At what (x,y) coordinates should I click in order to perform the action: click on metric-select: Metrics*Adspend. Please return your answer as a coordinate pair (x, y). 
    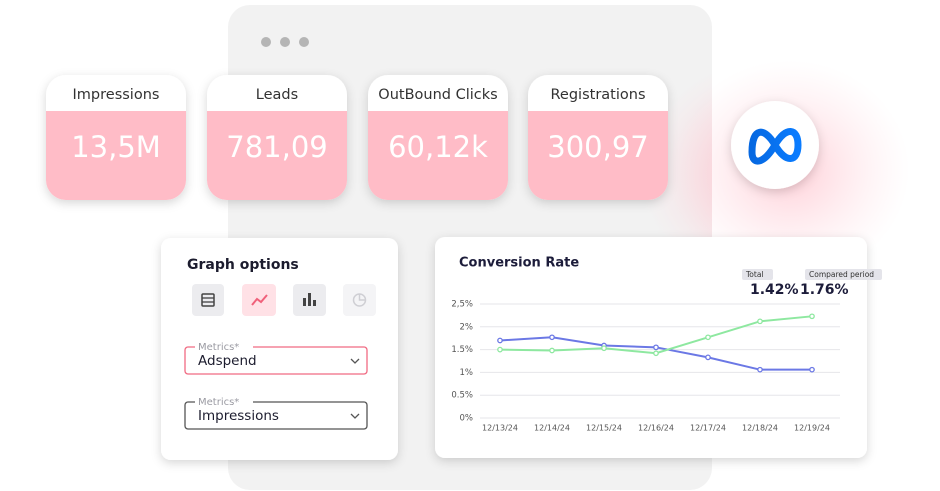
    Looking at the image, I should click on (276, 358).